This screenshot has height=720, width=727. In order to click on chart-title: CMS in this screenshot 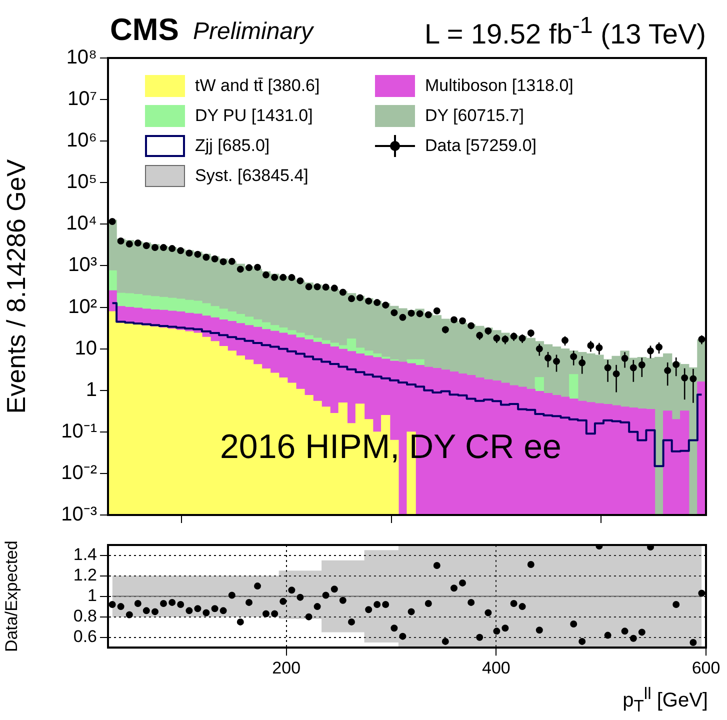, I will do `click(144, 30)`.